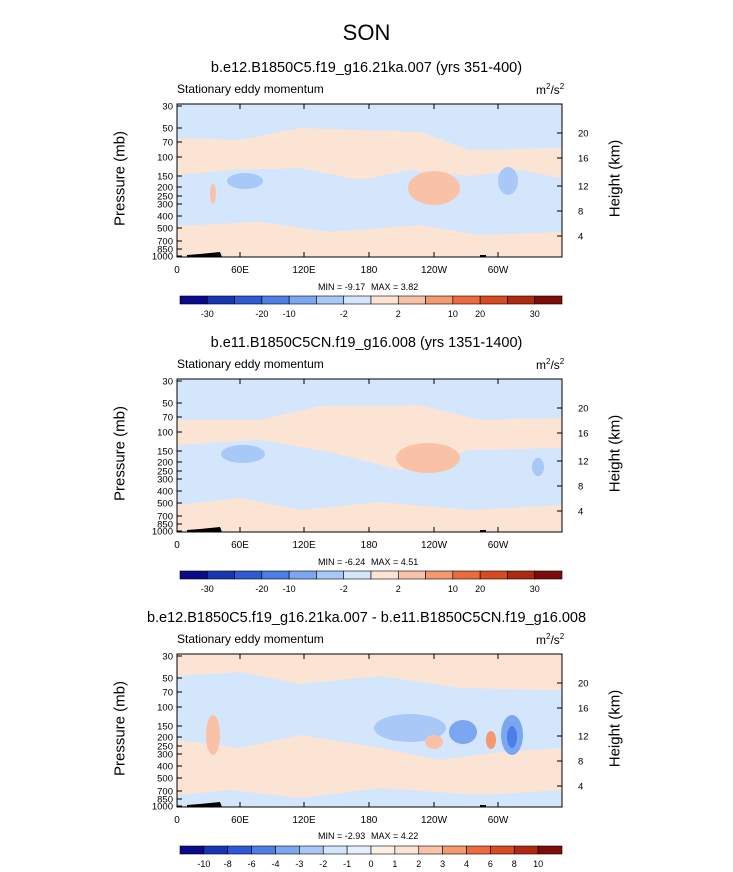 This screenshot has height=872, width=733. Describe the element at coordinates (165, 217) in the screenshot. I see `y-tick-label: 400` at that location.